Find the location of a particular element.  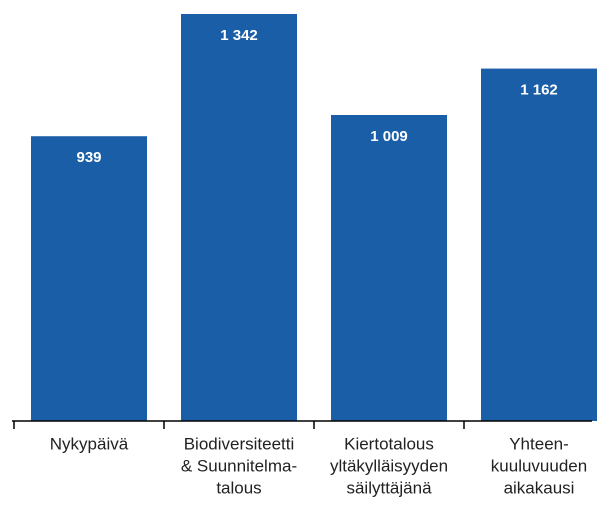

value-label: 1 162 is located at coordinates (539, 90).